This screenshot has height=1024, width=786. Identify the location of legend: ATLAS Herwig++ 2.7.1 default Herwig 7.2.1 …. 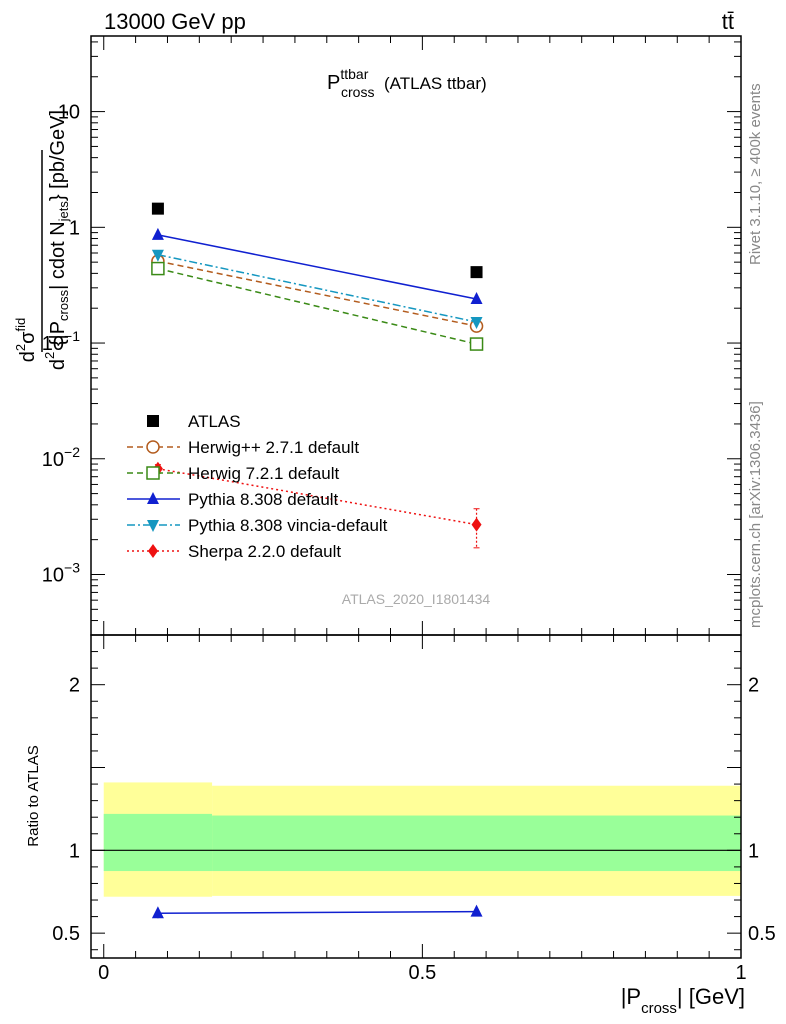
(257, 486).